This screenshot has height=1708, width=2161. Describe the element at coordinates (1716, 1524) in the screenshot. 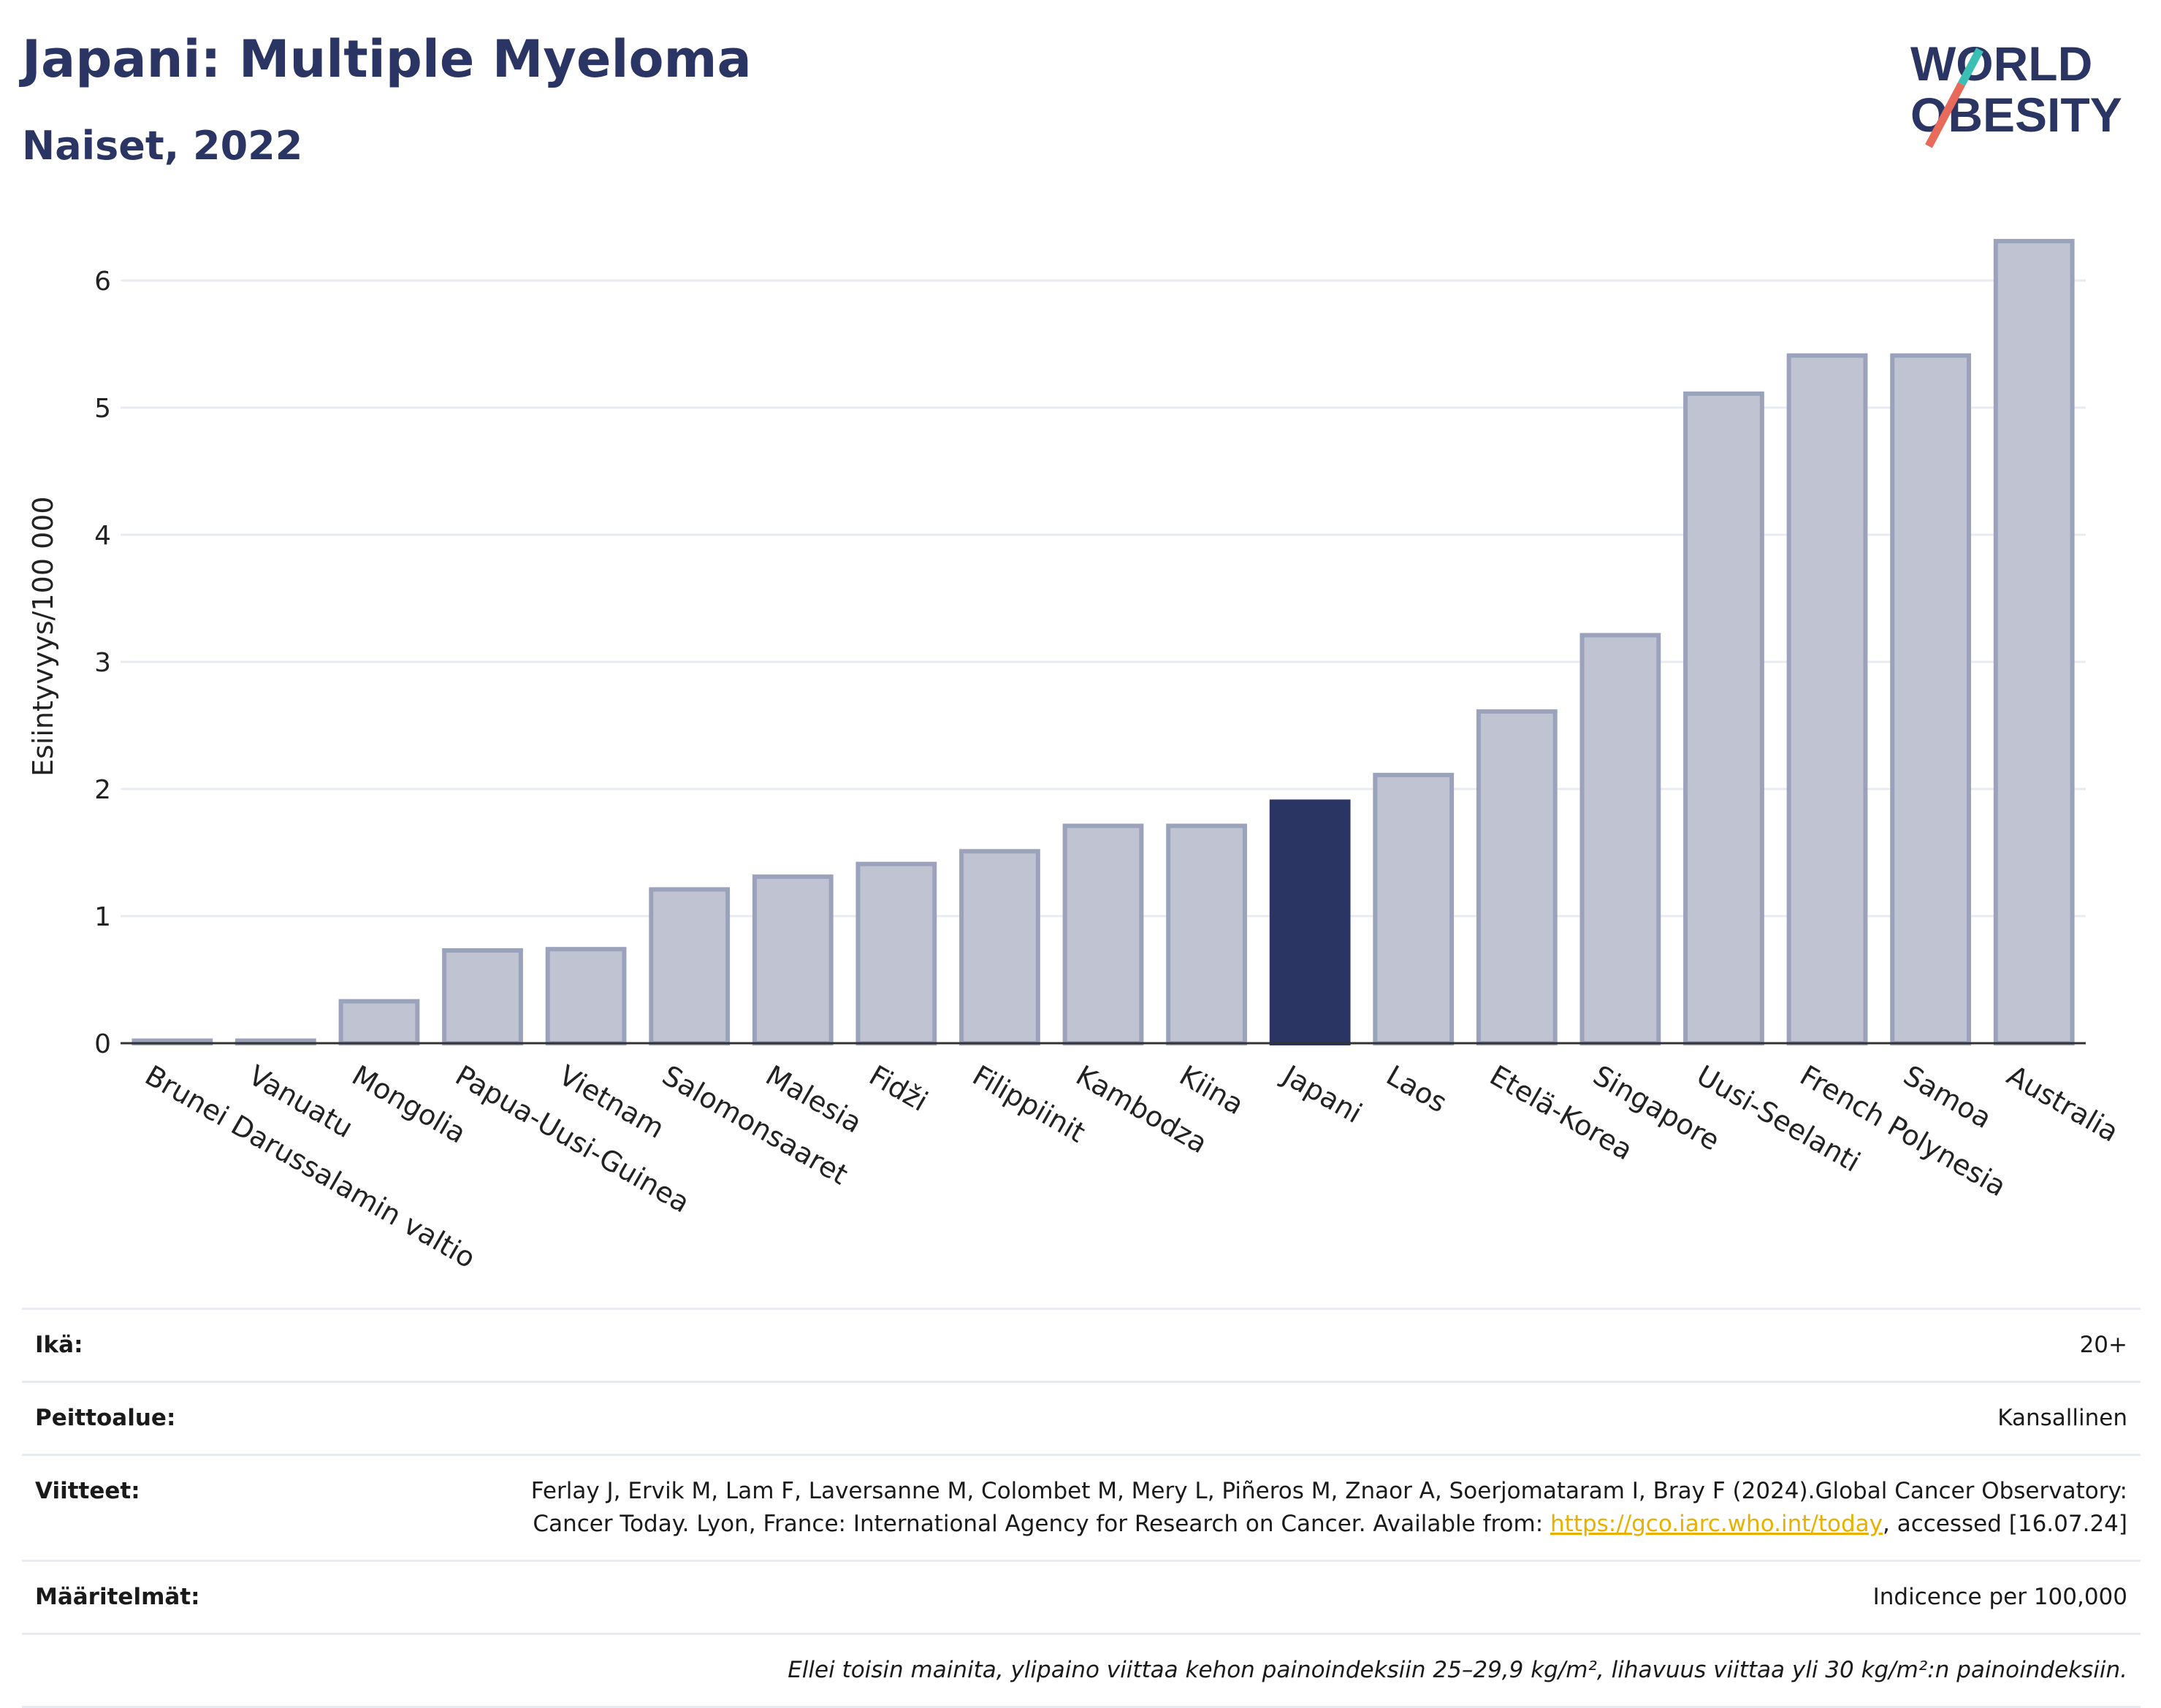

I see `reference-link: https://gco.iarc.who.int/today` at that location.